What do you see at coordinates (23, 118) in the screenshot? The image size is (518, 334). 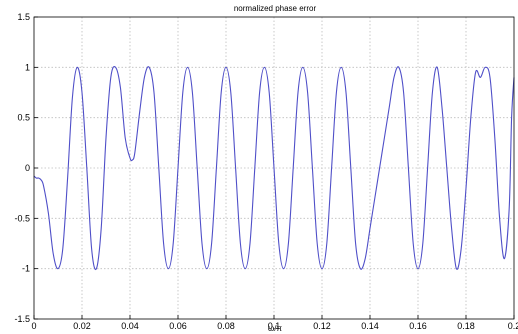 I see `y-tick-label: 0.5` at bounding box center [23, 118].